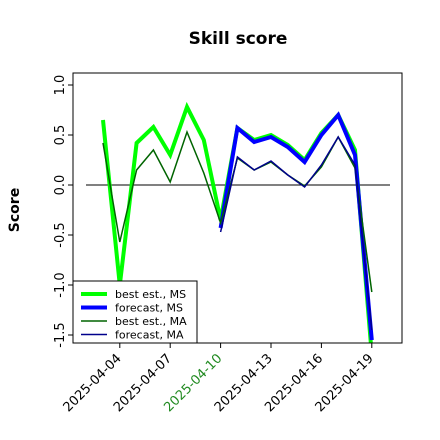 The image size is (440, 440). What do you see at coordinates (60, 334) in the screenshot?
I see `y-tick-label: -1.5` at bounding box center [60, 334].